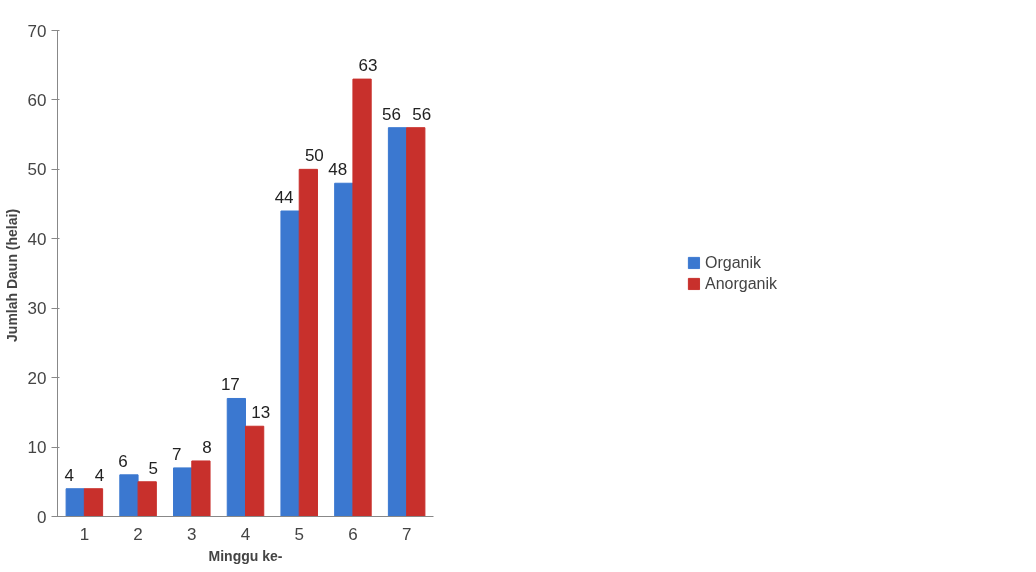 The image size is (1036, 572). Describe the element at coordinates (261, 413) in the screenshot. I see `data-label: 13` at that location.